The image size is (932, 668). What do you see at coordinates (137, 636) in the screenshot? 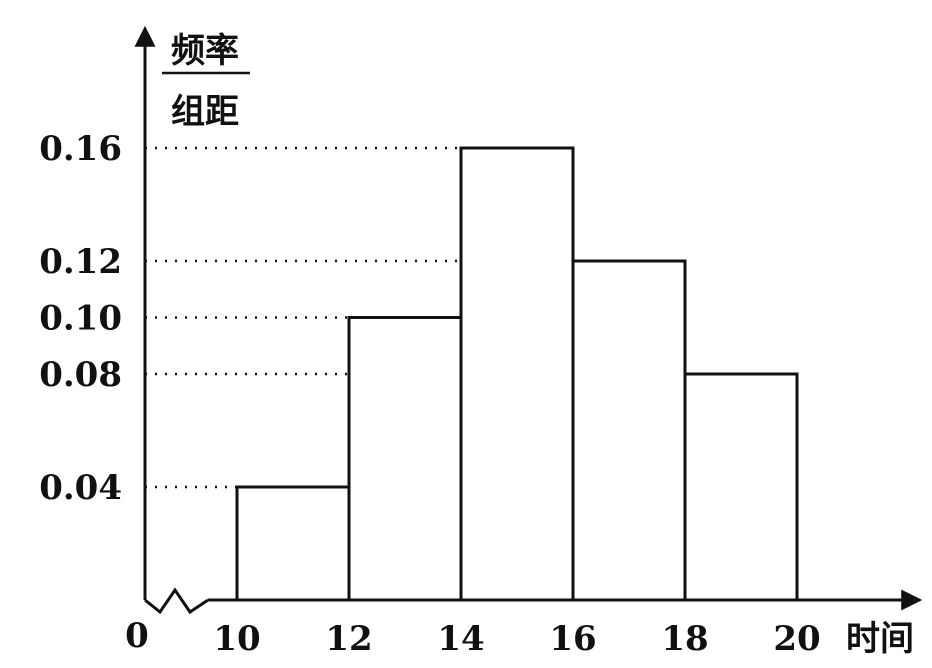
I see `origin-label: 0` at bounding box center [137, 636].